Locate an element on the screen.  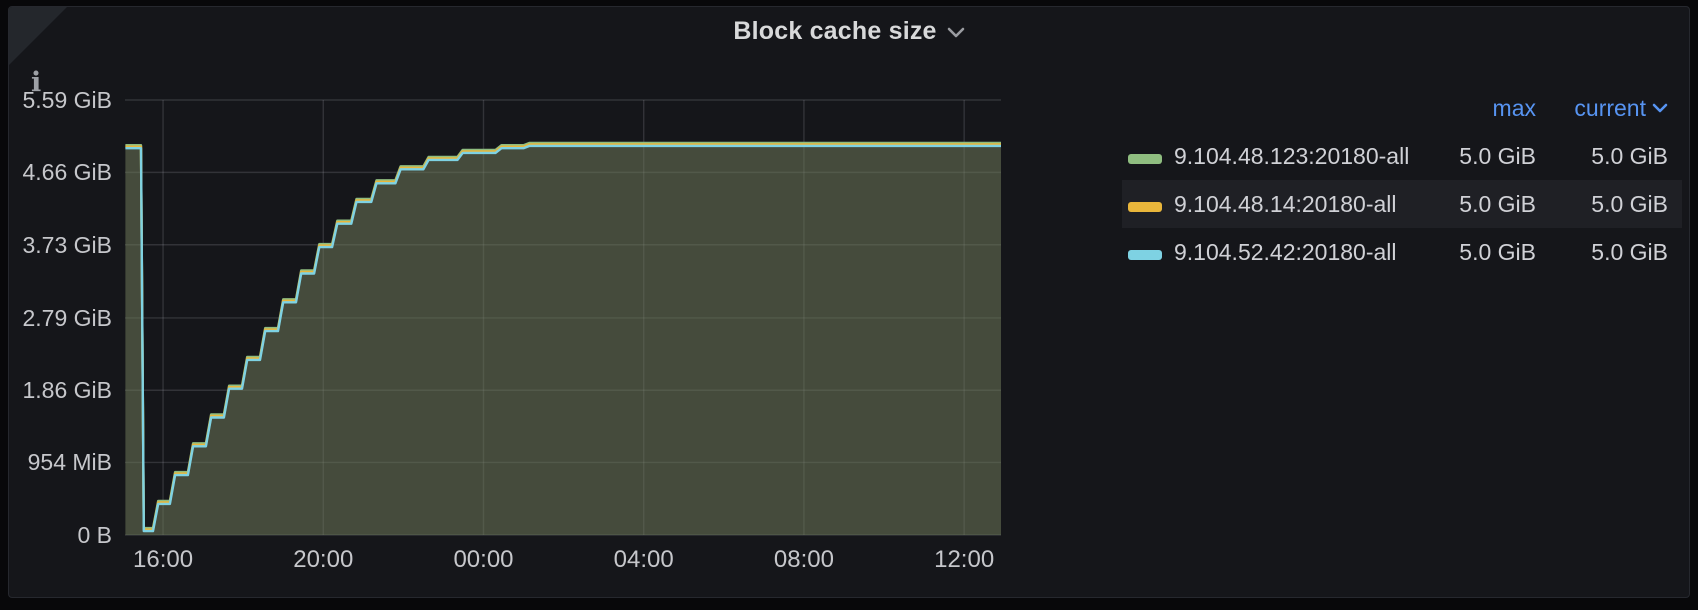
series-name: 9.104.48.123:20180-all is located at coordinates (1292, 155).